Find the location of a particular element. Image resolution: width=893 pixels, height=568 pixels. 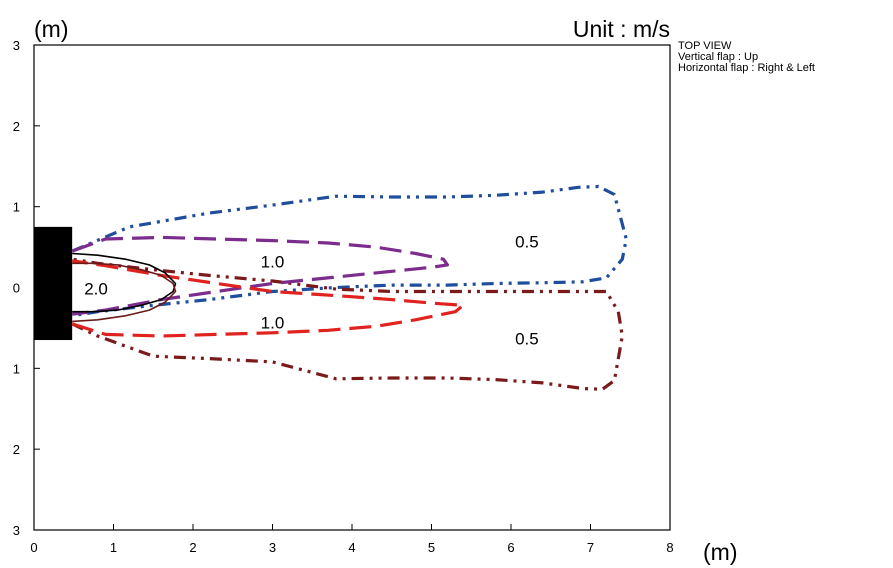

unit-label: Unit : m/s is located at coordinates (621, 29).